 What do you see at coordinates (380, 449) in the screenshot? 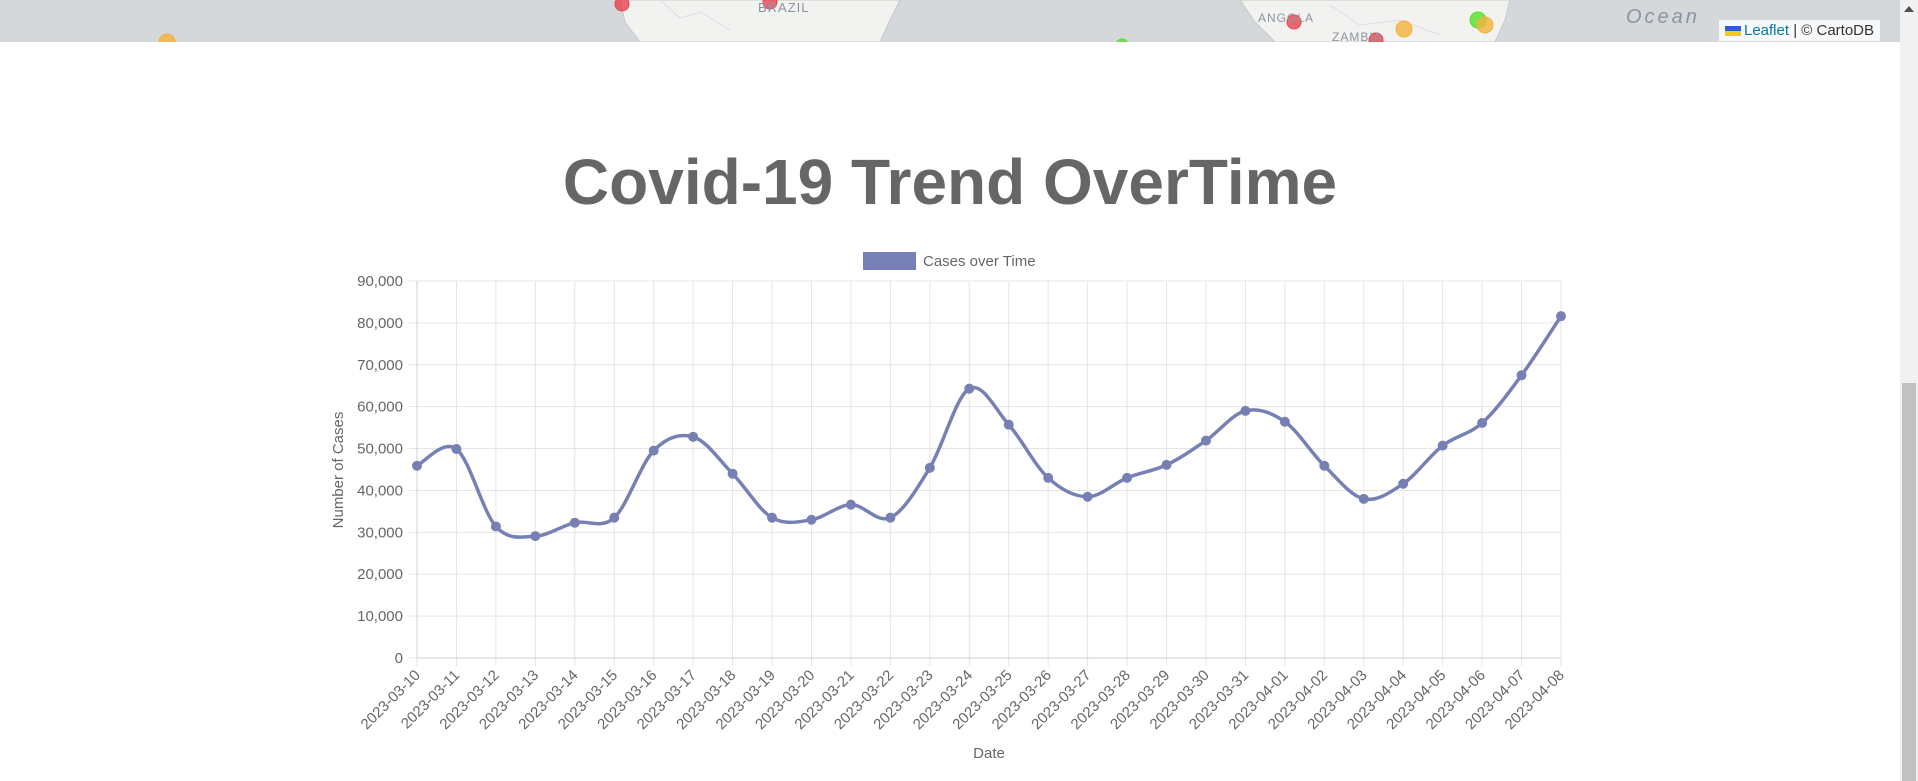
I see `y-tick-label: 50,000` at bounding box center [380, 449].